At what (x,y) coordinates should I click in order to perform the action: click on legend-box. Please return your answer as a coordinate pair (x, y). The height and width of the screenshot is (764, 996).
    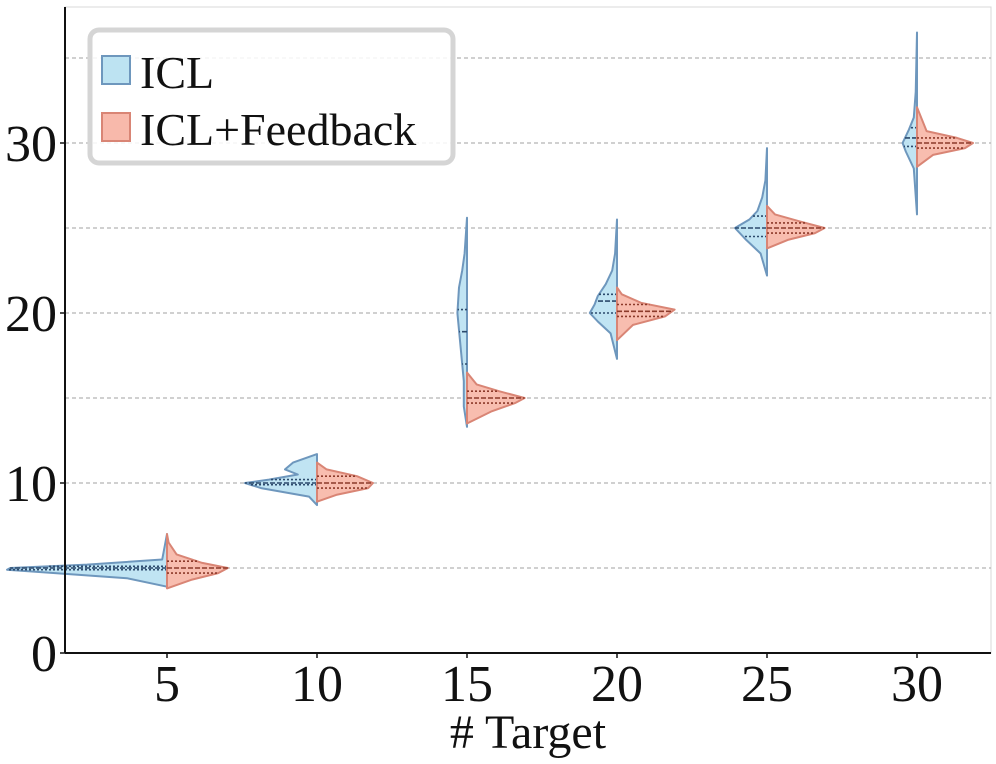
    Looking at the image, I should click on (271, 96).